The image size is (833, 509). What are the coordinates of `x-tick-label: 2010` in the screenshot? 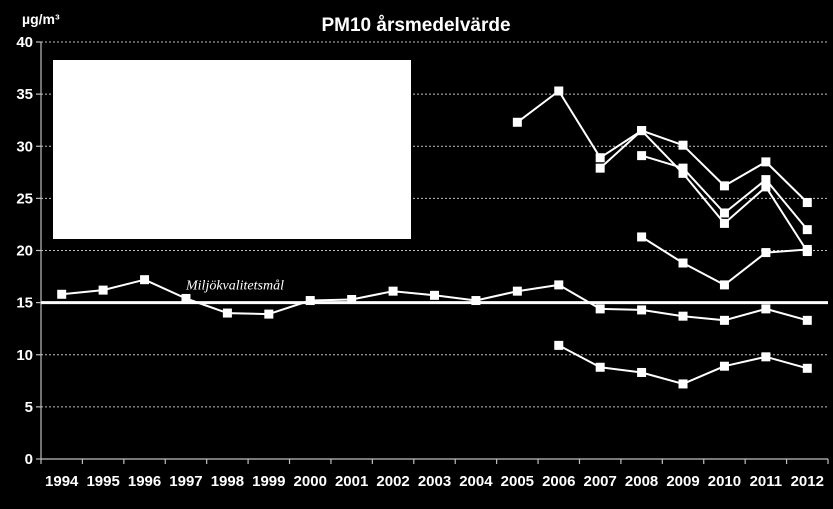 It's located at (724, 481).